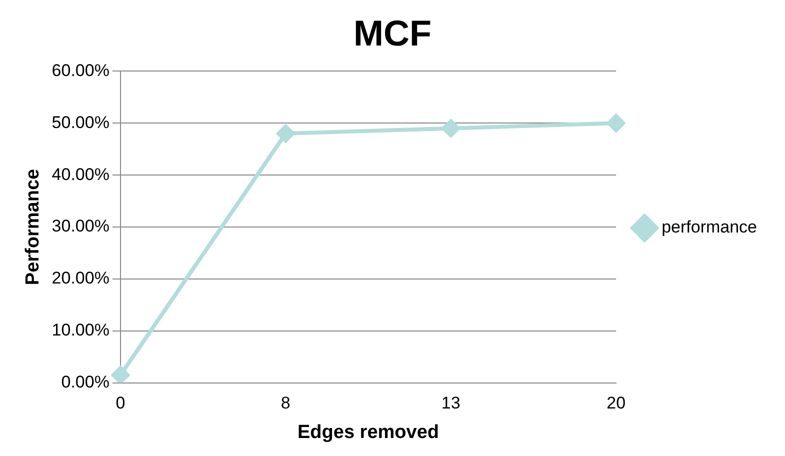 The width and height of the screenshot is (785, 456). What do you see at coordinates (393, 33) in the screenshot?
I see `chart-title: MCF` at bounding box center [393, 33].